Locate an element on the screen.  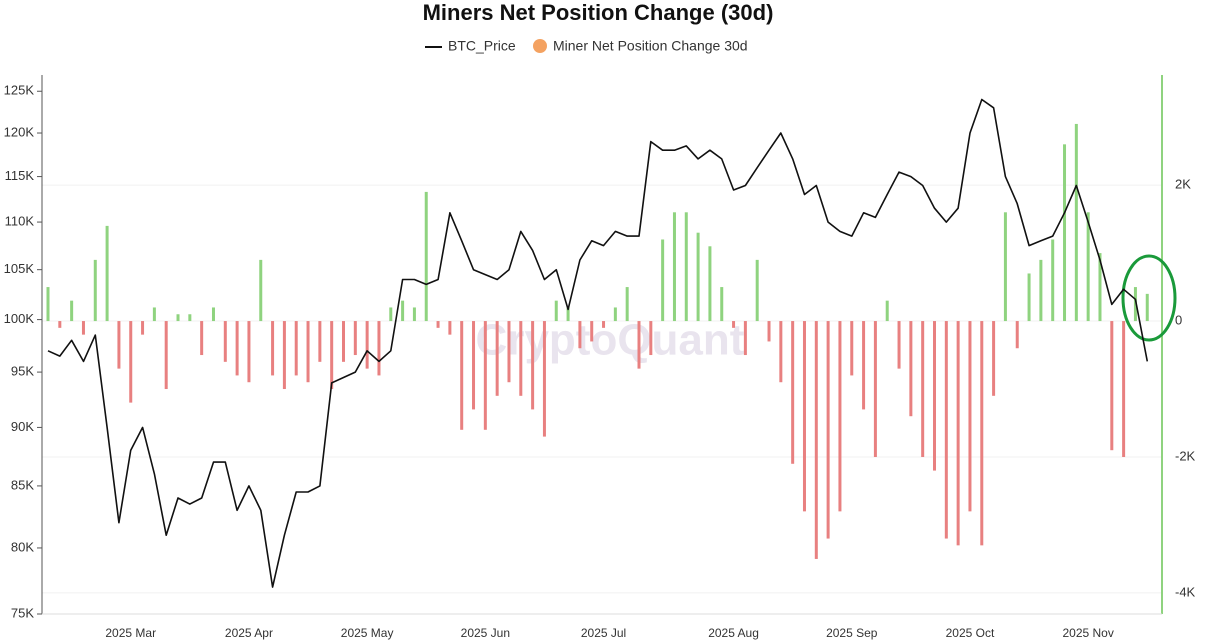
y-tick-label: 75K is located at coordinates (22, 612).